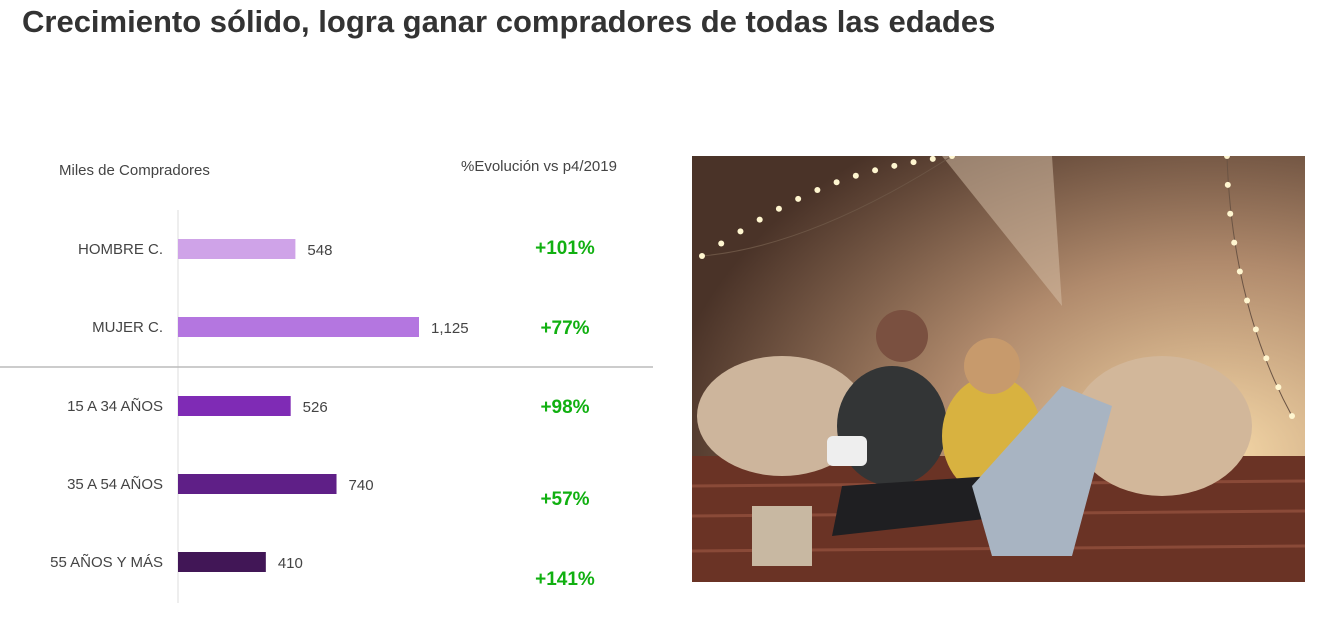  What do you see at coordinates (319, 250) in the screenshot?
I see `value-label: 548` at bounding box center [319, 250].